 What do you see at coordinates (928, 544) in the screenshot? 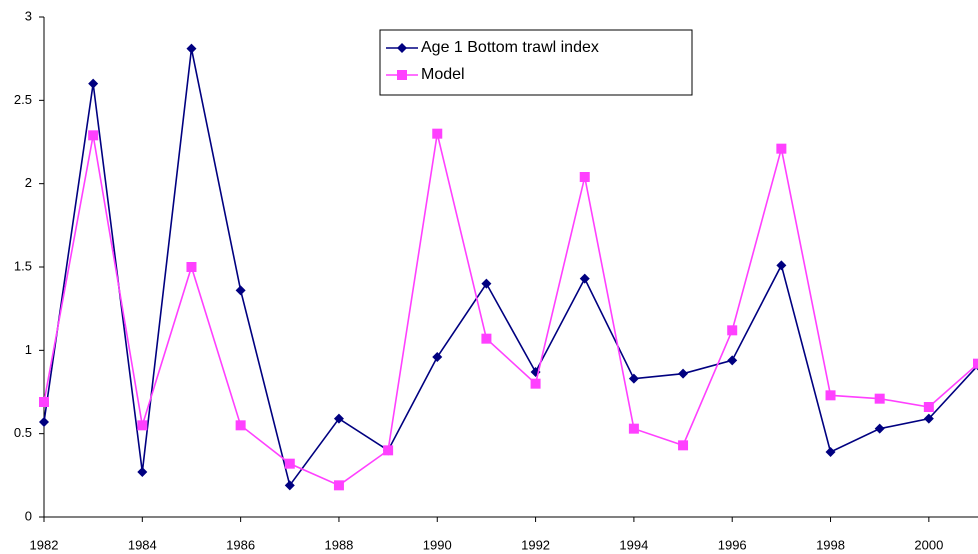
I see `x-tick-label: 2000` at bounding box center [928, 544].